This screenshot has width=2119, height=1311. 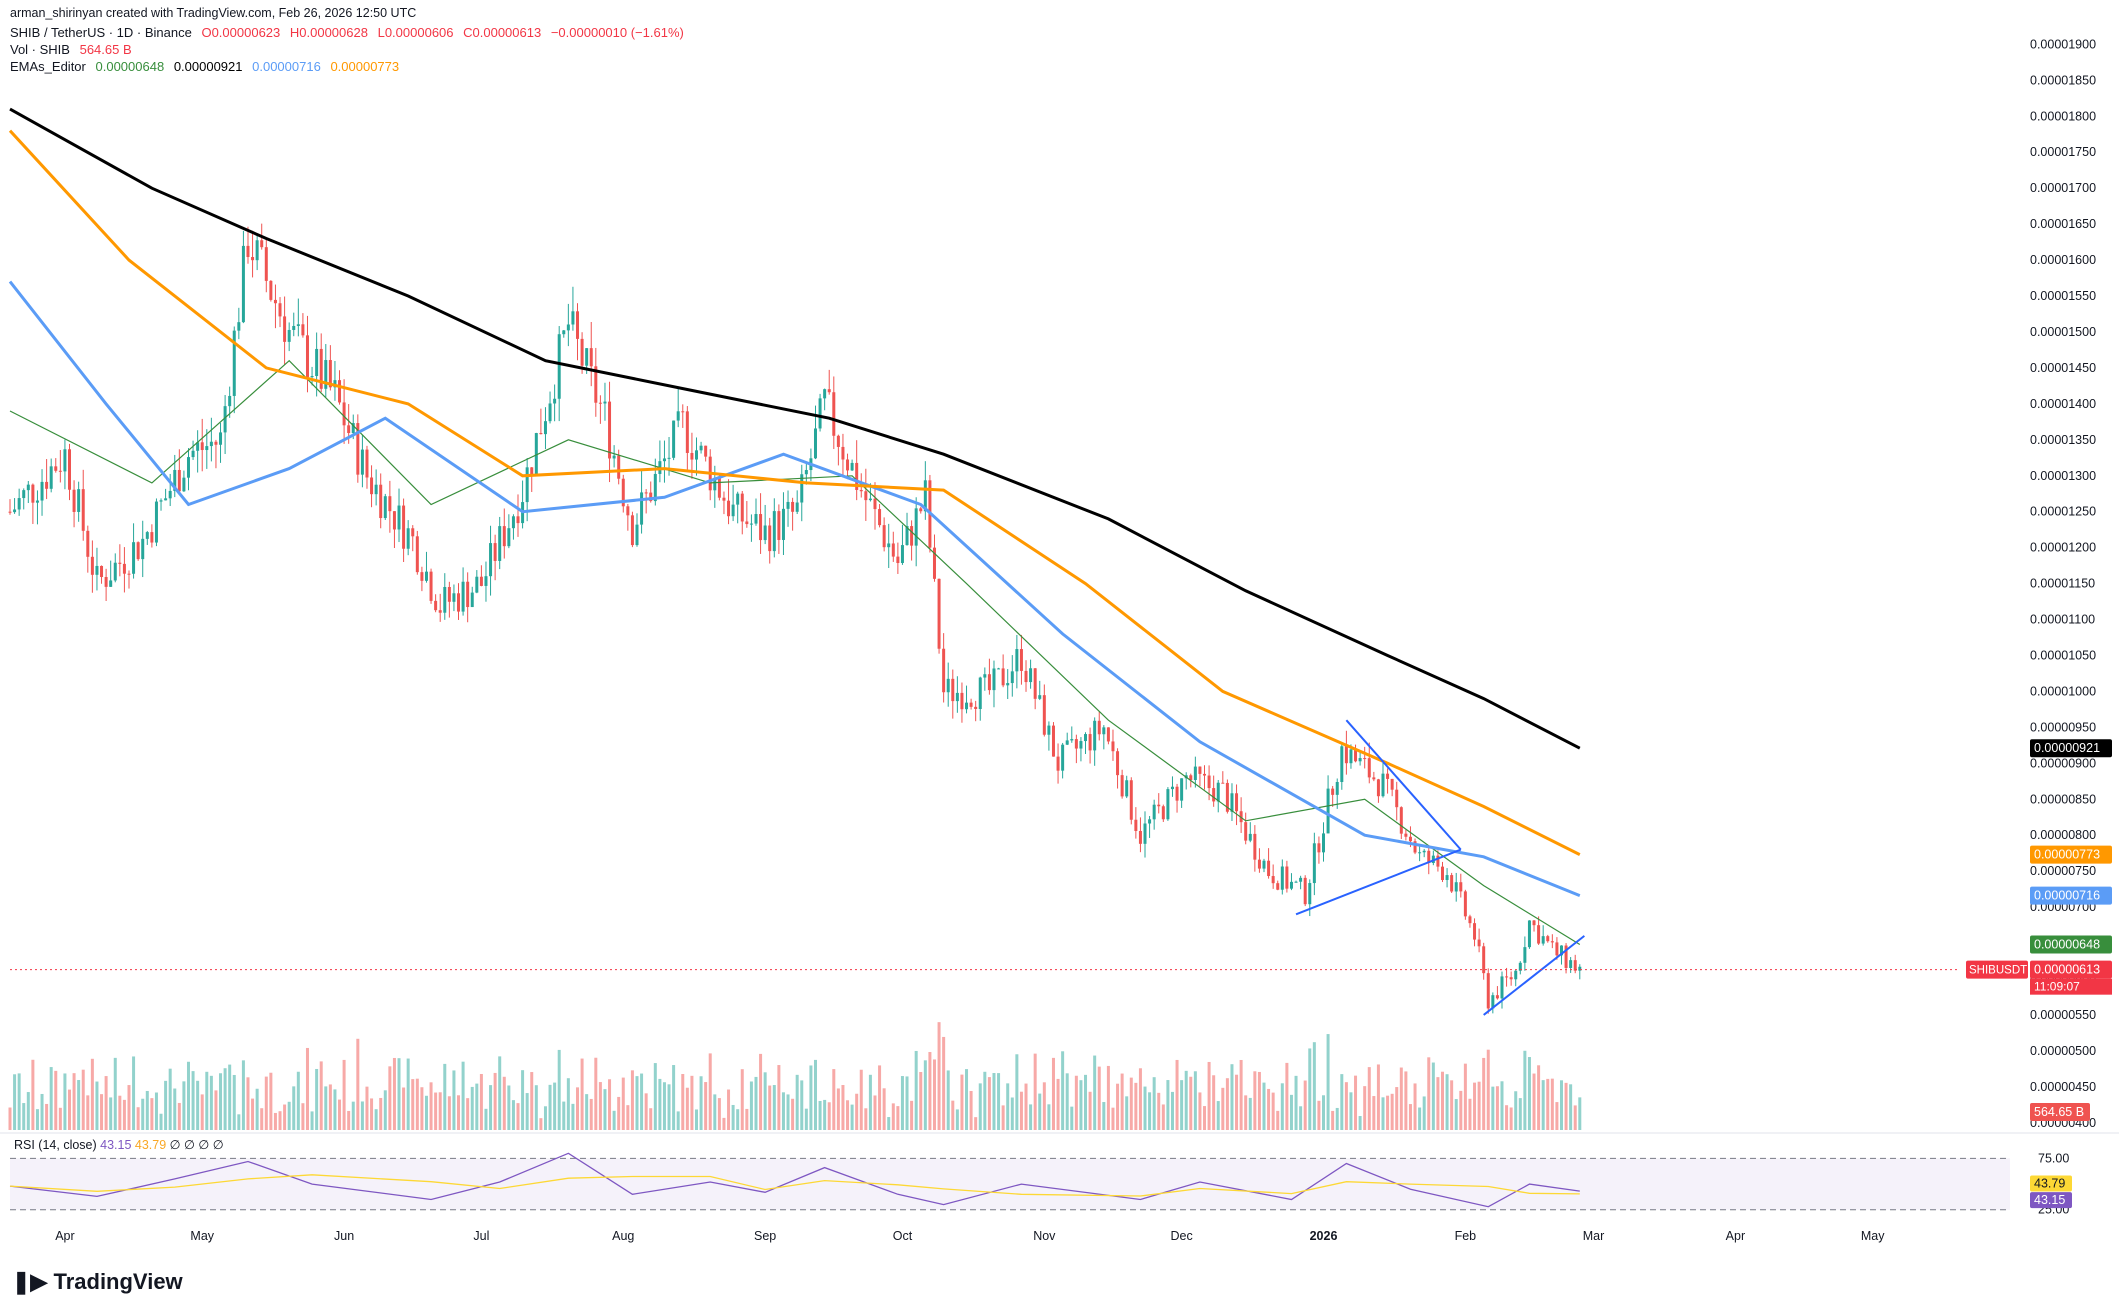 What do you see at coordinates (1735, 1236) in the screenshot?
I see `x-tick-label: Apr` at bounding box center [1735, 1236].